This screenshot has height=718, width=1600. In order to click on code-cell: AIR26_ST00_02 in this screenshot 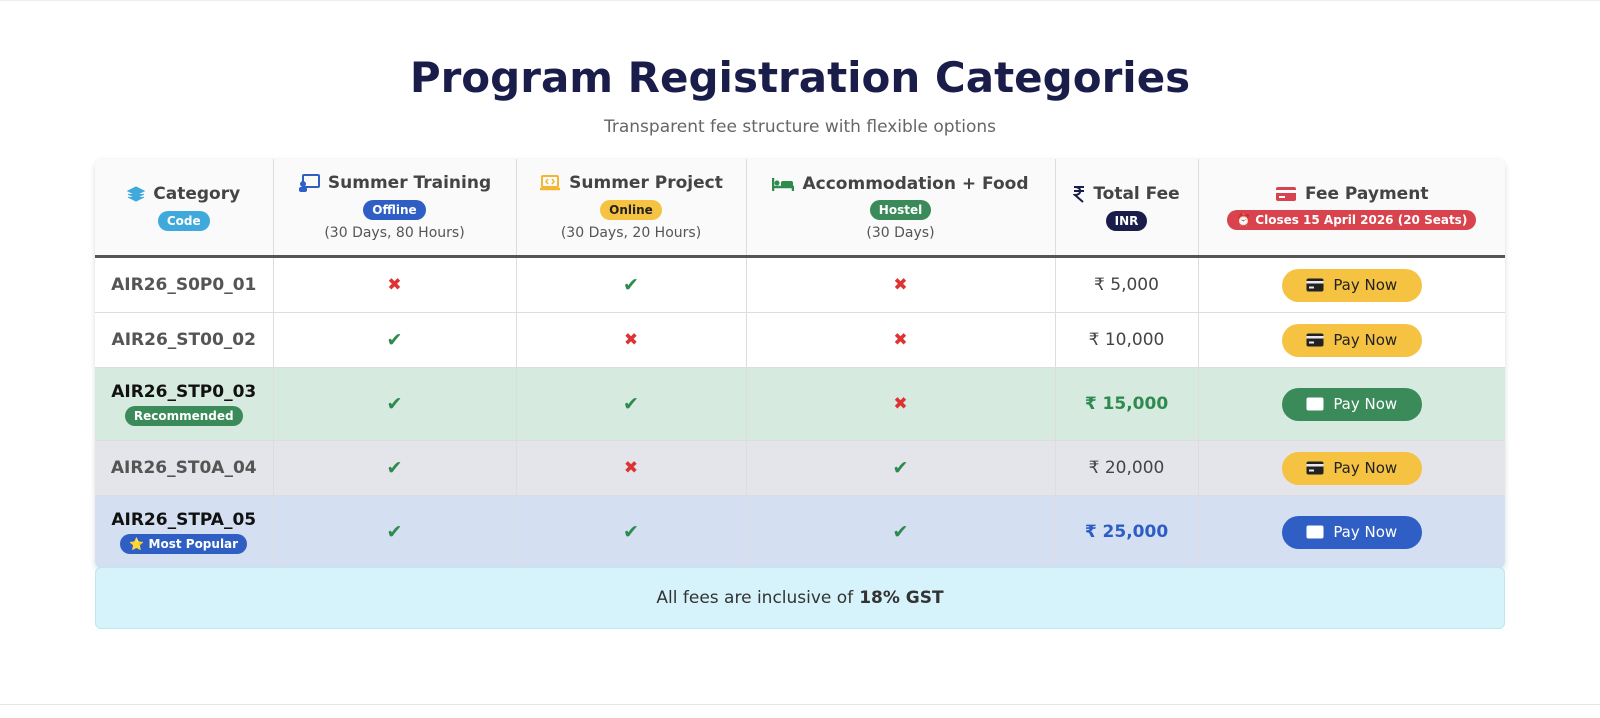, I will do `click(184, 340)`.